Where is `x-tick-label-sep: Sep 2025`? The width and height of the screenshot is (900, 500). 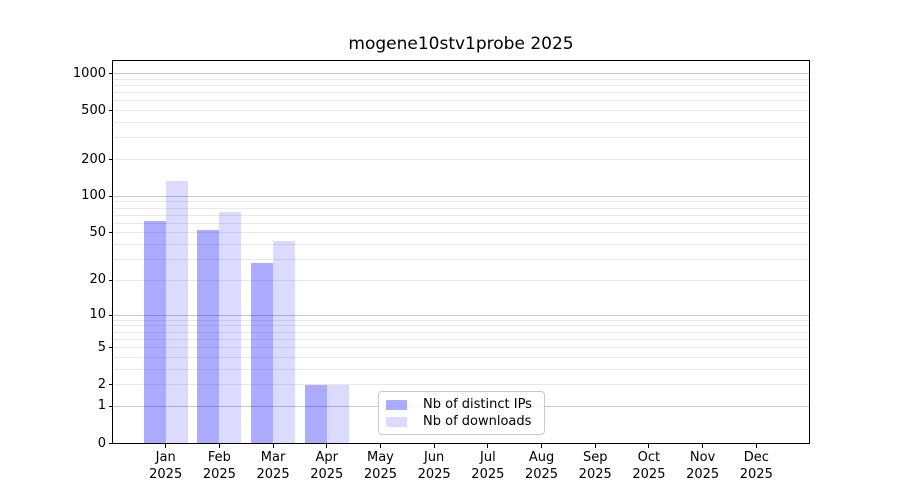 x-tick-label-sep: Sep 2025 is located at coordinates (595, 466).